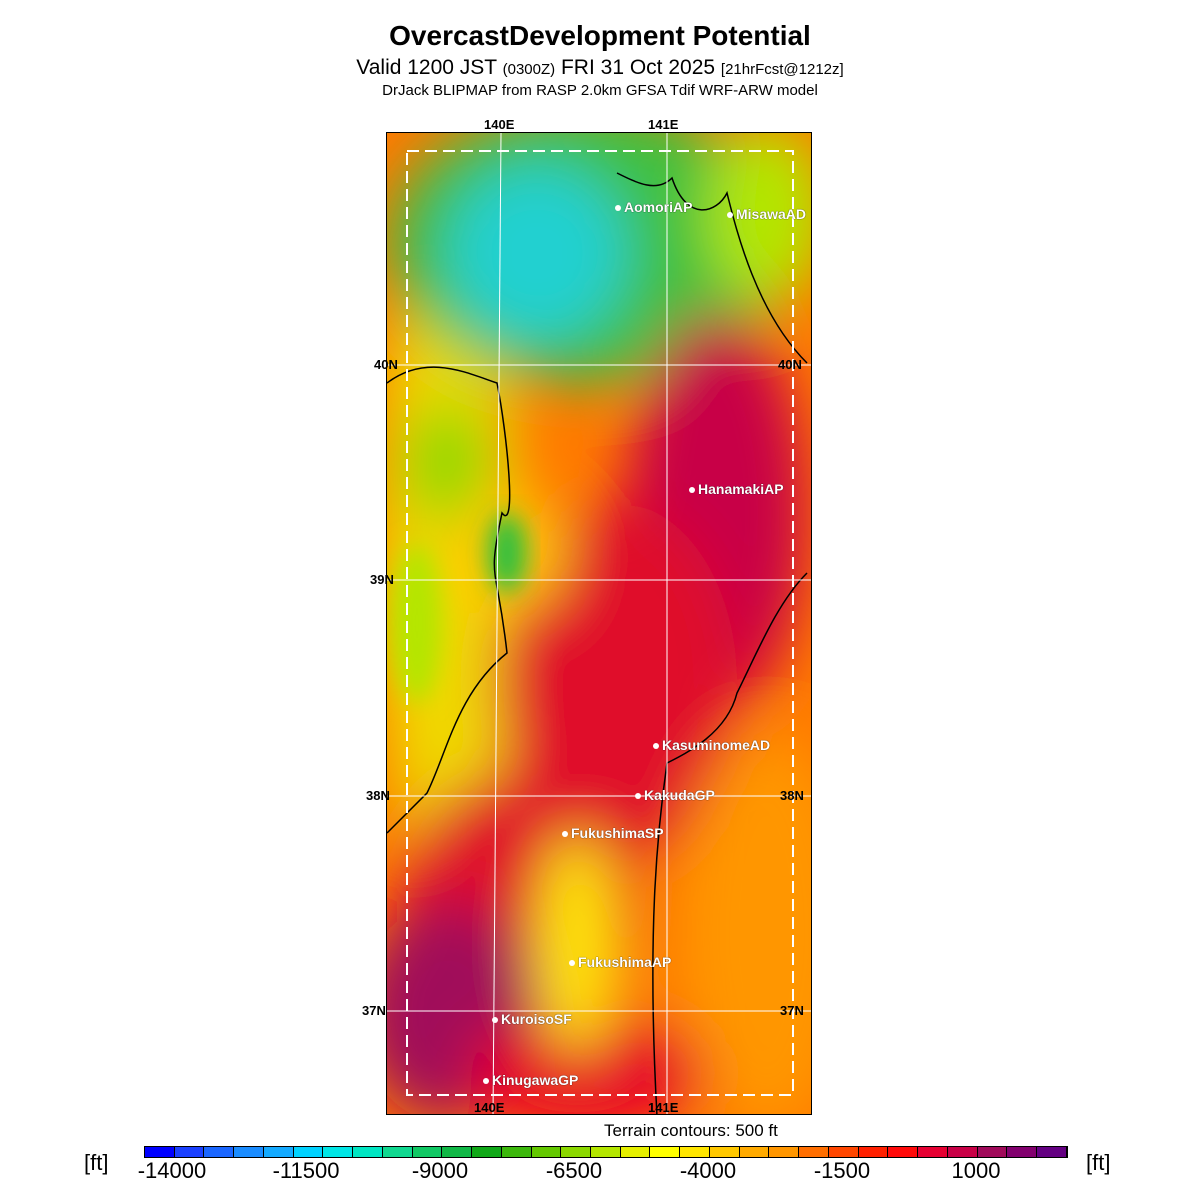 The image size is (1200, 1200). What do you see at coordinates (172, 1170) in the screenshot?
I see `colorbar-label: -14000` at bounding box center [172, 1170].